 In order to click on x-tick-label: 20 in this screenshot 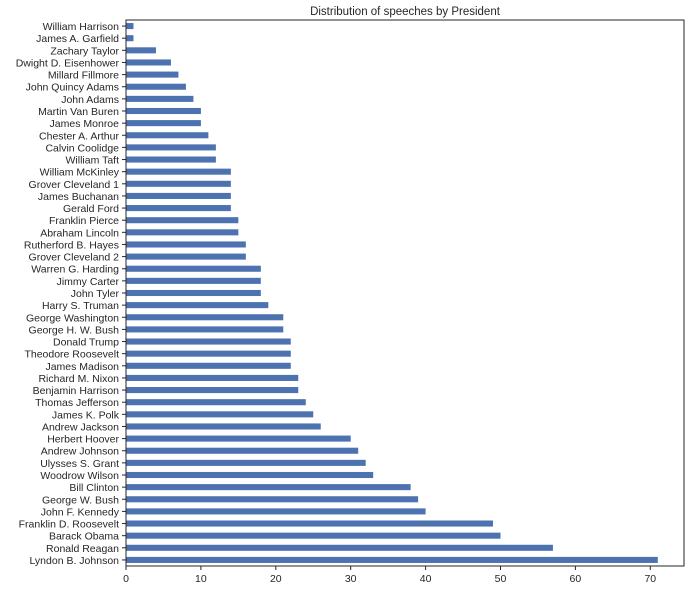, I will do `click(276, 579)`.